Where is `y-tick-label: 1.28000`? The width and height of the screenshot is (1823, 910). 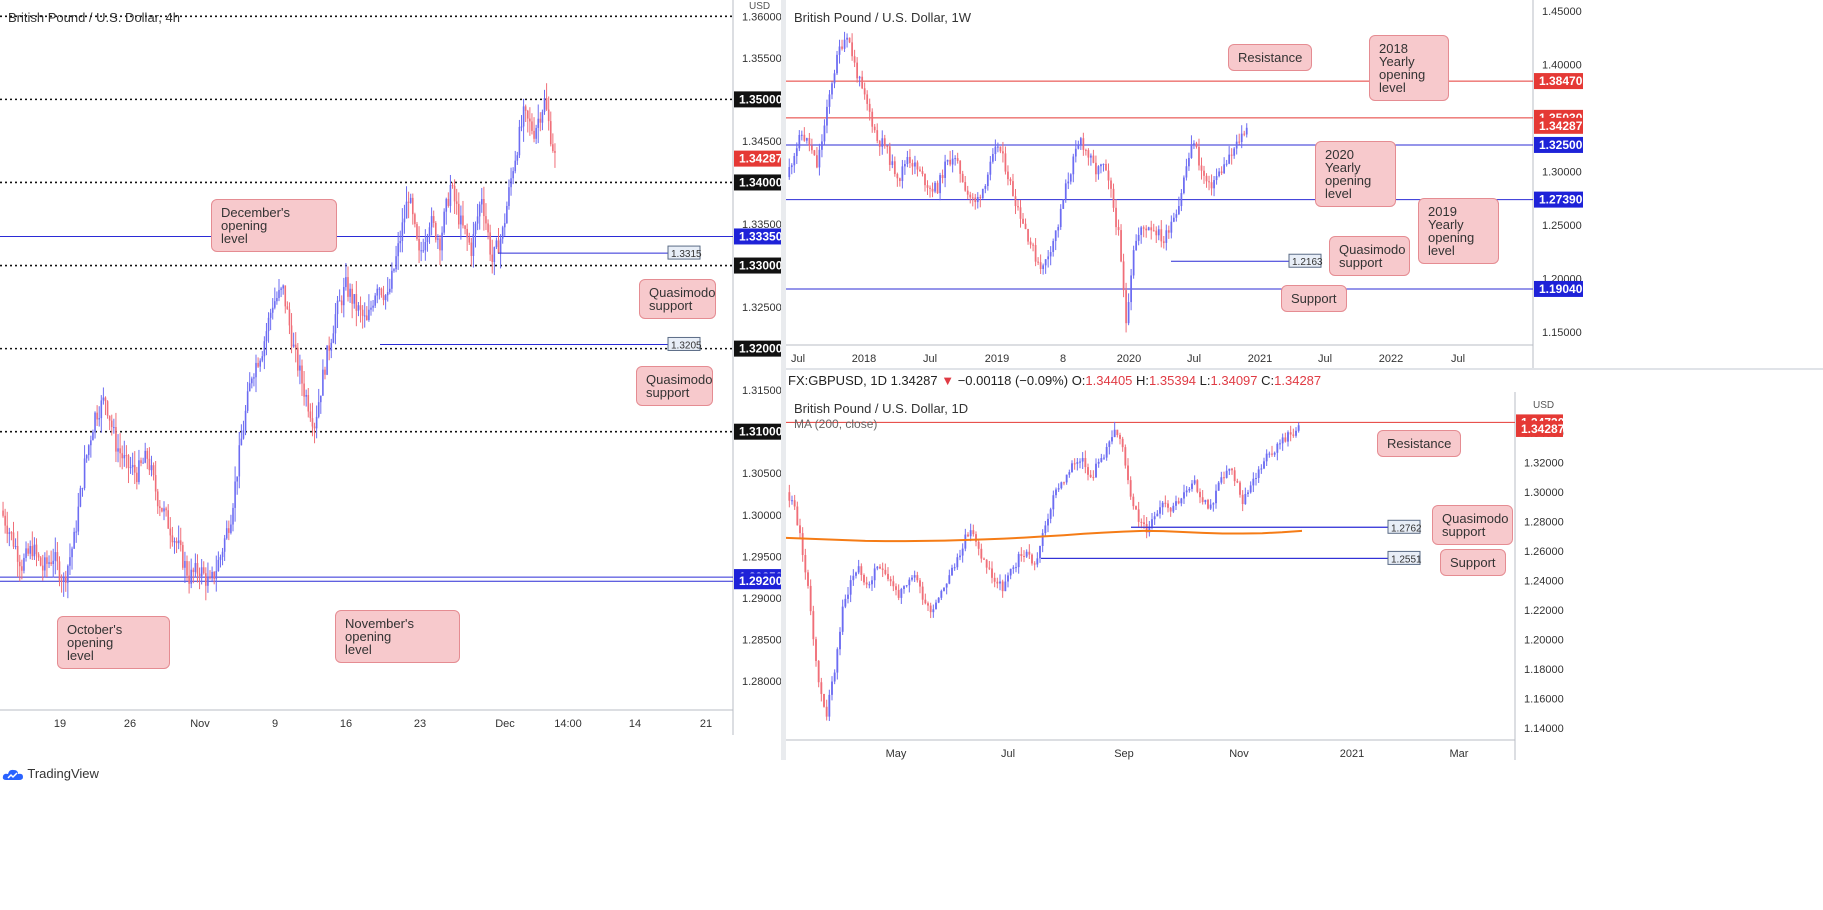 y-tick-label: 1.28000 is located at coordinates (761, 682).